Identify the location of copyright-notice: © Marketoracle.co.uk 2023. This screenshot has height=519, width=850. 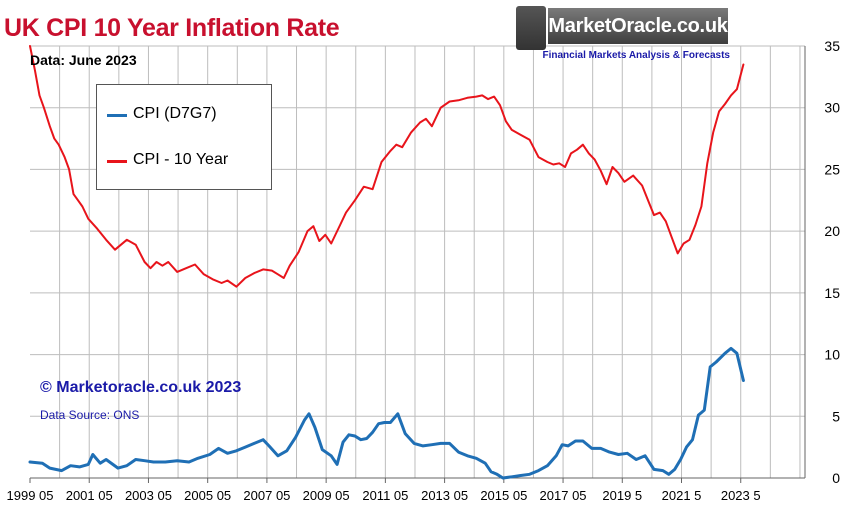
(141, 387).